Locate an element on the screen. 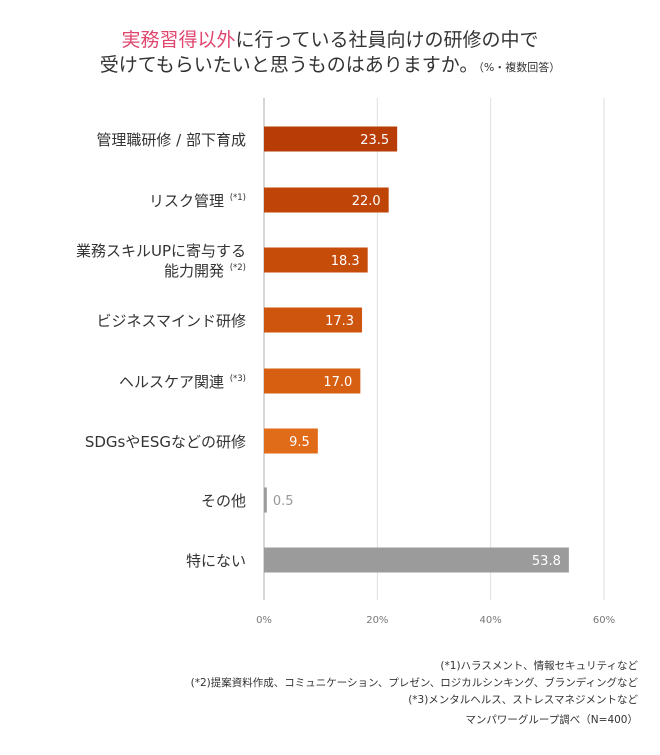 The height and width of the screenshot is (755, 660). category-label: その他 is located at coordinates (223, 501).